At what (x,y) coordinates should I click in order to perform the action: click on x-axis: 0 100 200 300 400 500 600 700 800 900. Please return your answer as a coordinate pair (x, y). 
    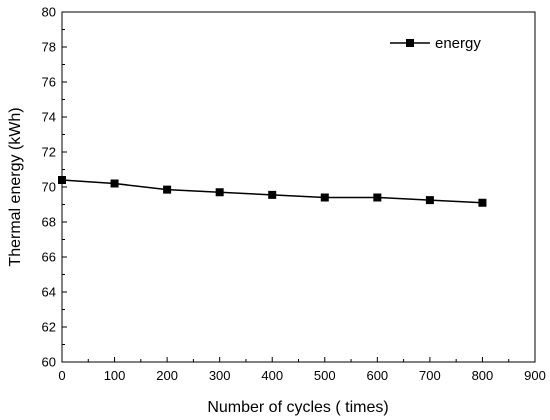
    Looking at the image, I should click on (302, 370).